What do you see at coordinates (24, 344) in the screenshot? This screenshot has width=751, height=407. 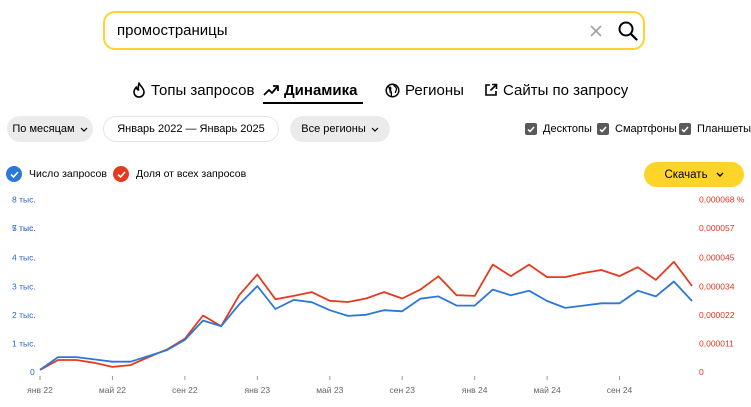 I see `y-left-tick-label: 1 тыс.` at bounding box center [24, 344].